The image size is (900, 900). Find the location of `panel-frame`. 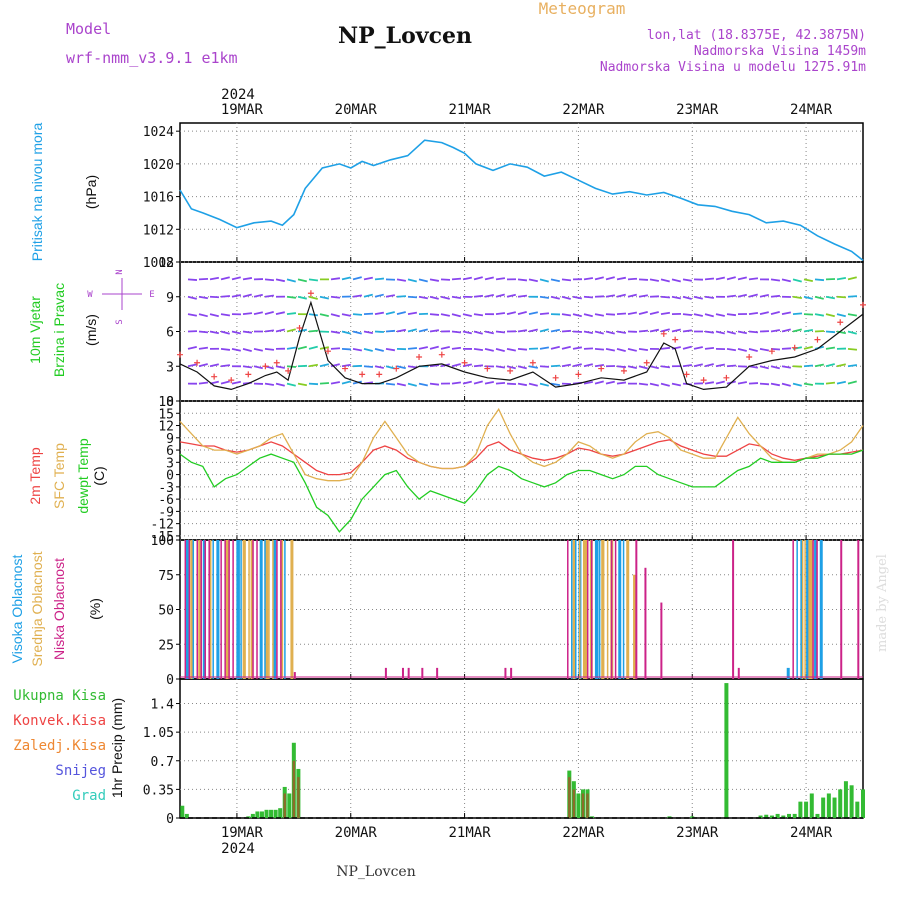

panel-frame is located at coordinates (521, 748).